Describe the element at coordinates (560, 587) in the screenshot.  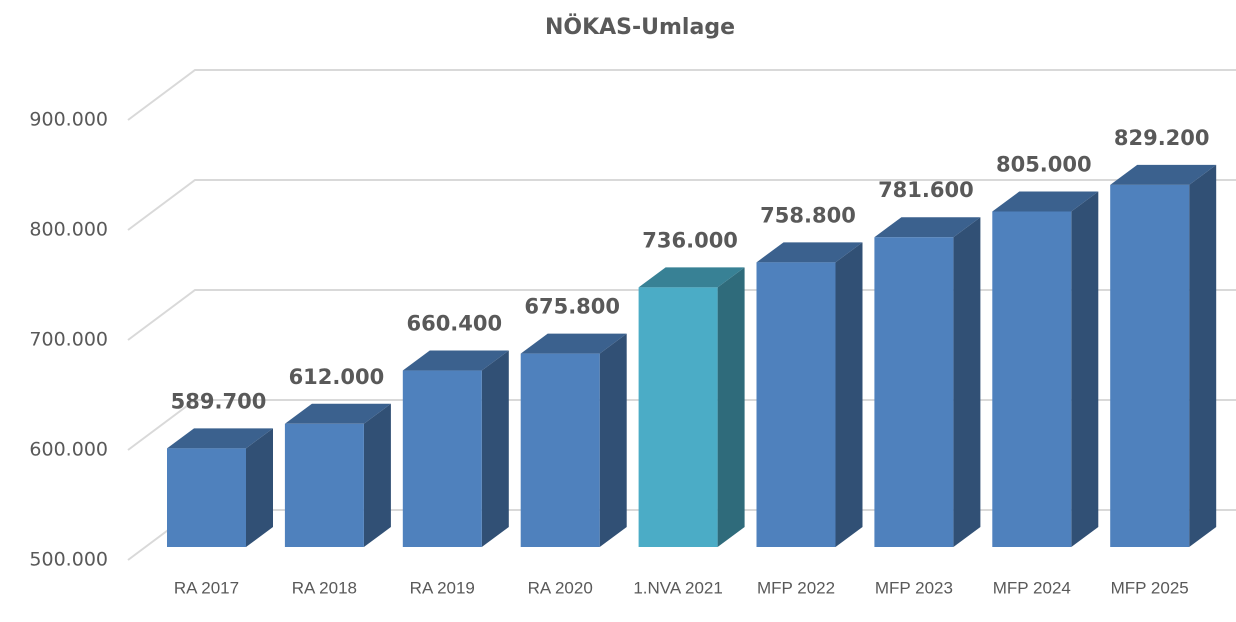
I see `x-tick-label: RA 2020` at that location.